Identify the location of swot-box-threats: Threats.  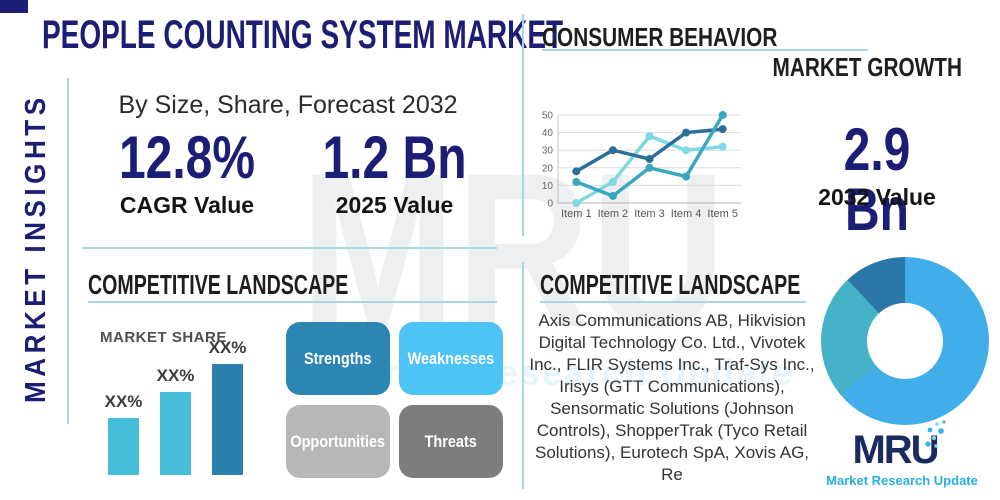
(451, 441).